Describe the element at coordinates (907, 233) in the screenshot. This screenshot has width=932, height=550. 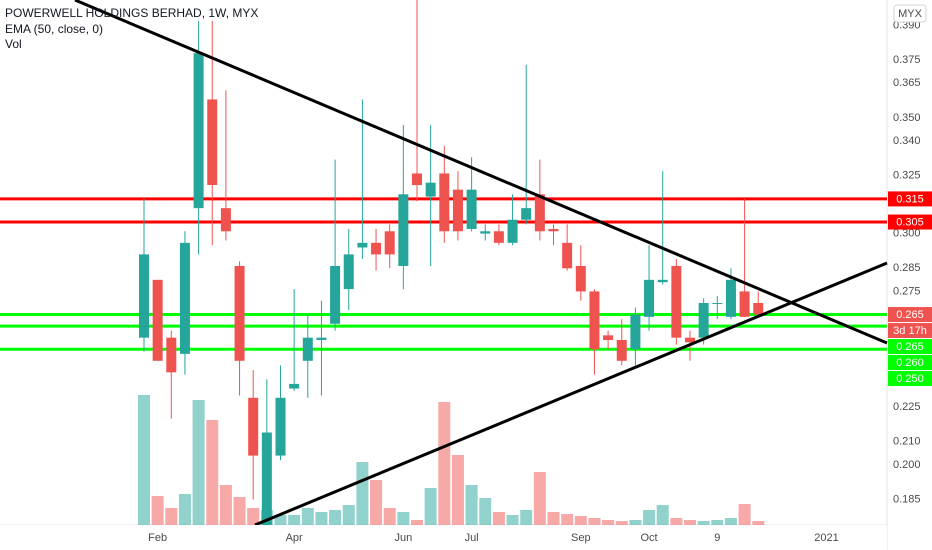
I see `y-tick-label: 0.300` at that location.